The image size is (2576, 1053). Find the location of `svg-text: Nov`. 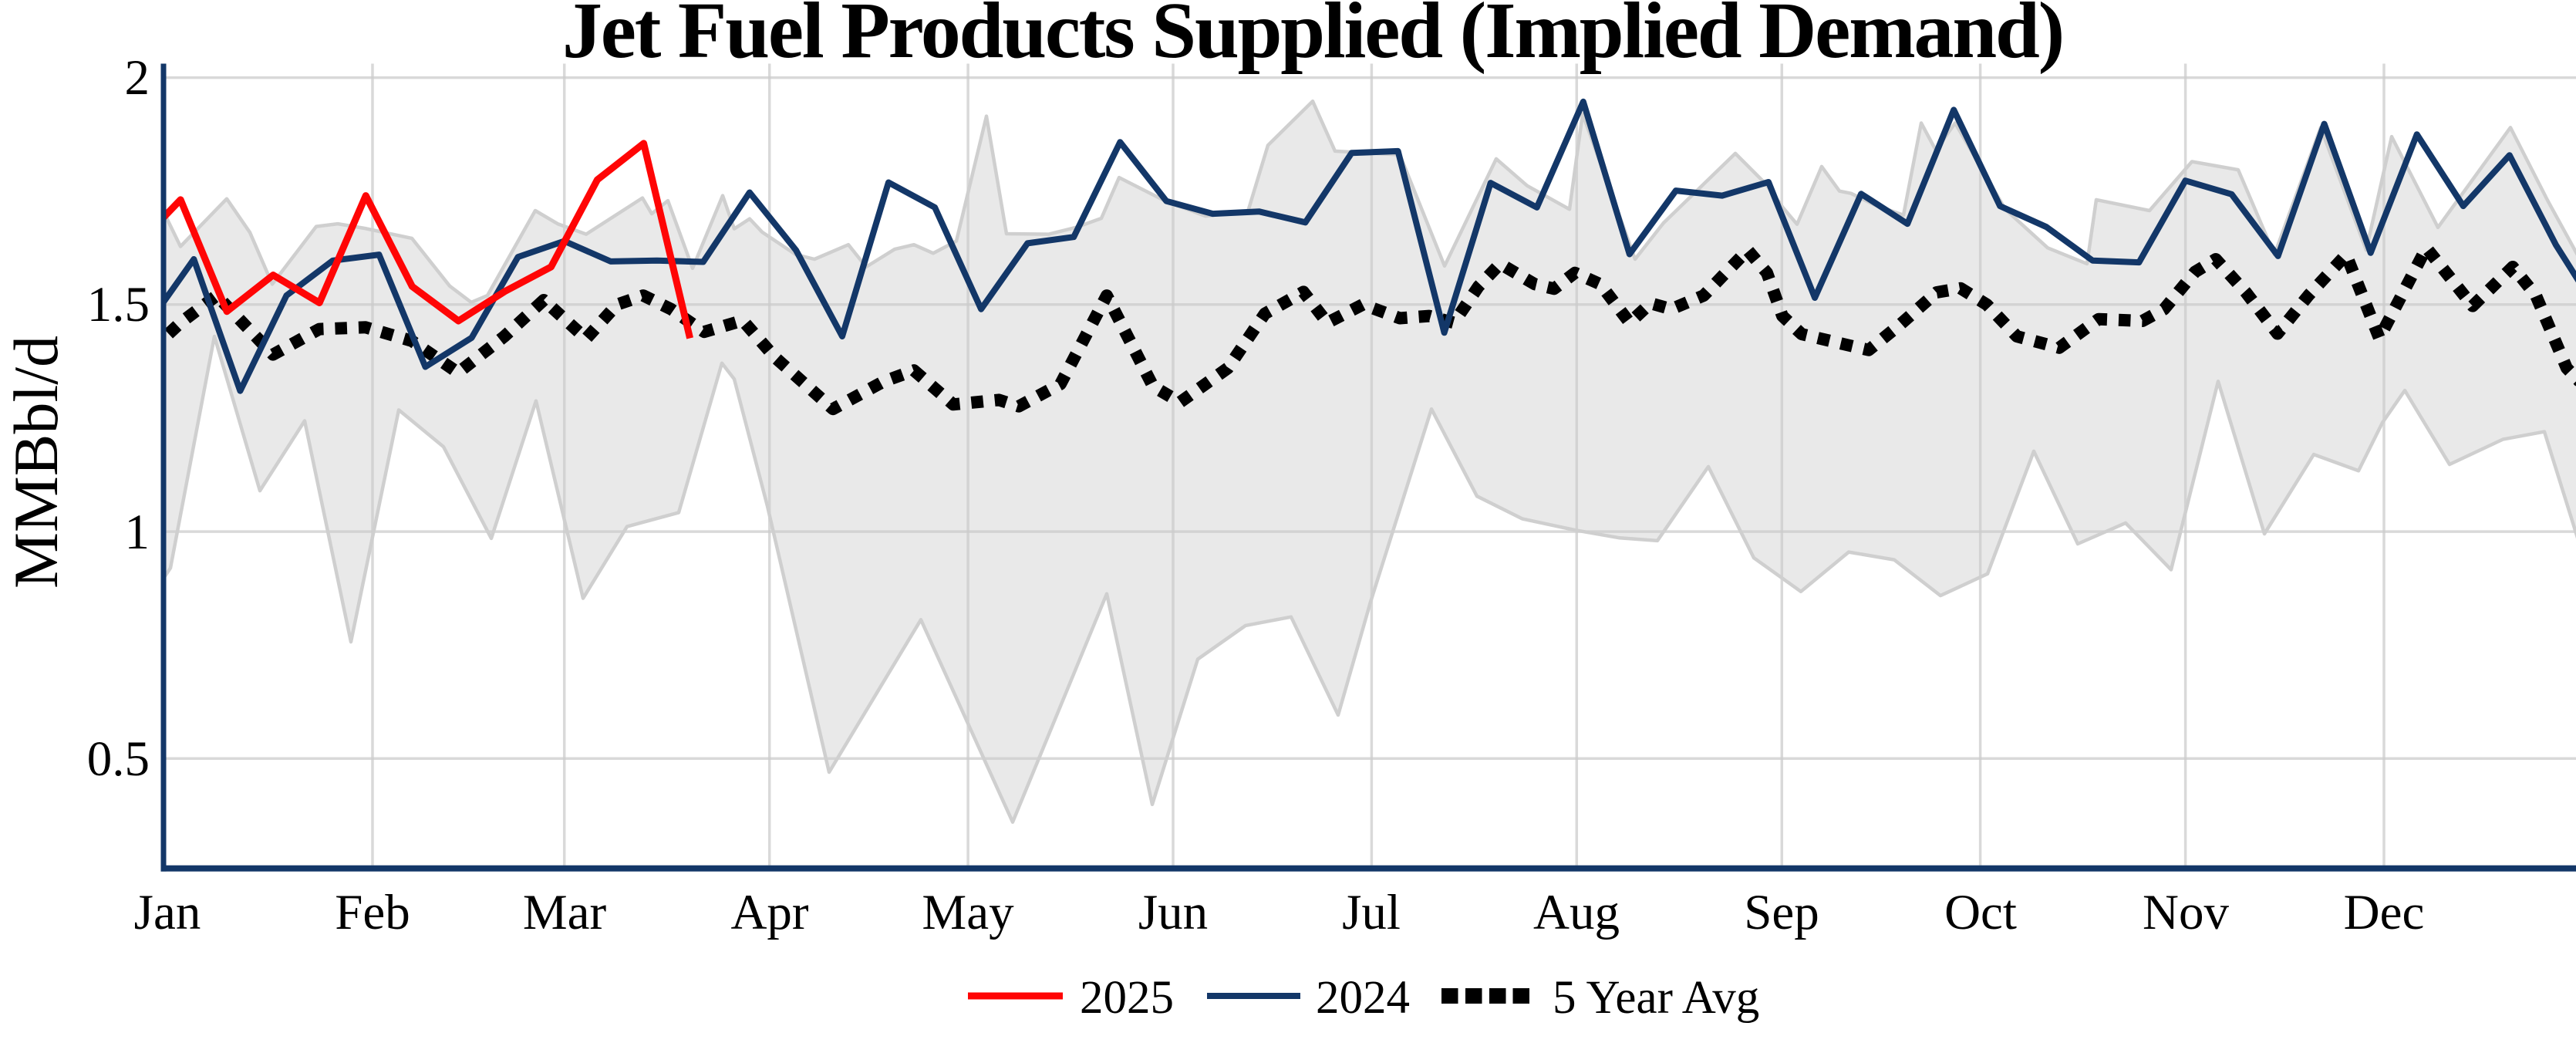

svg-text: Nov is located at coordinates (2186, 913).